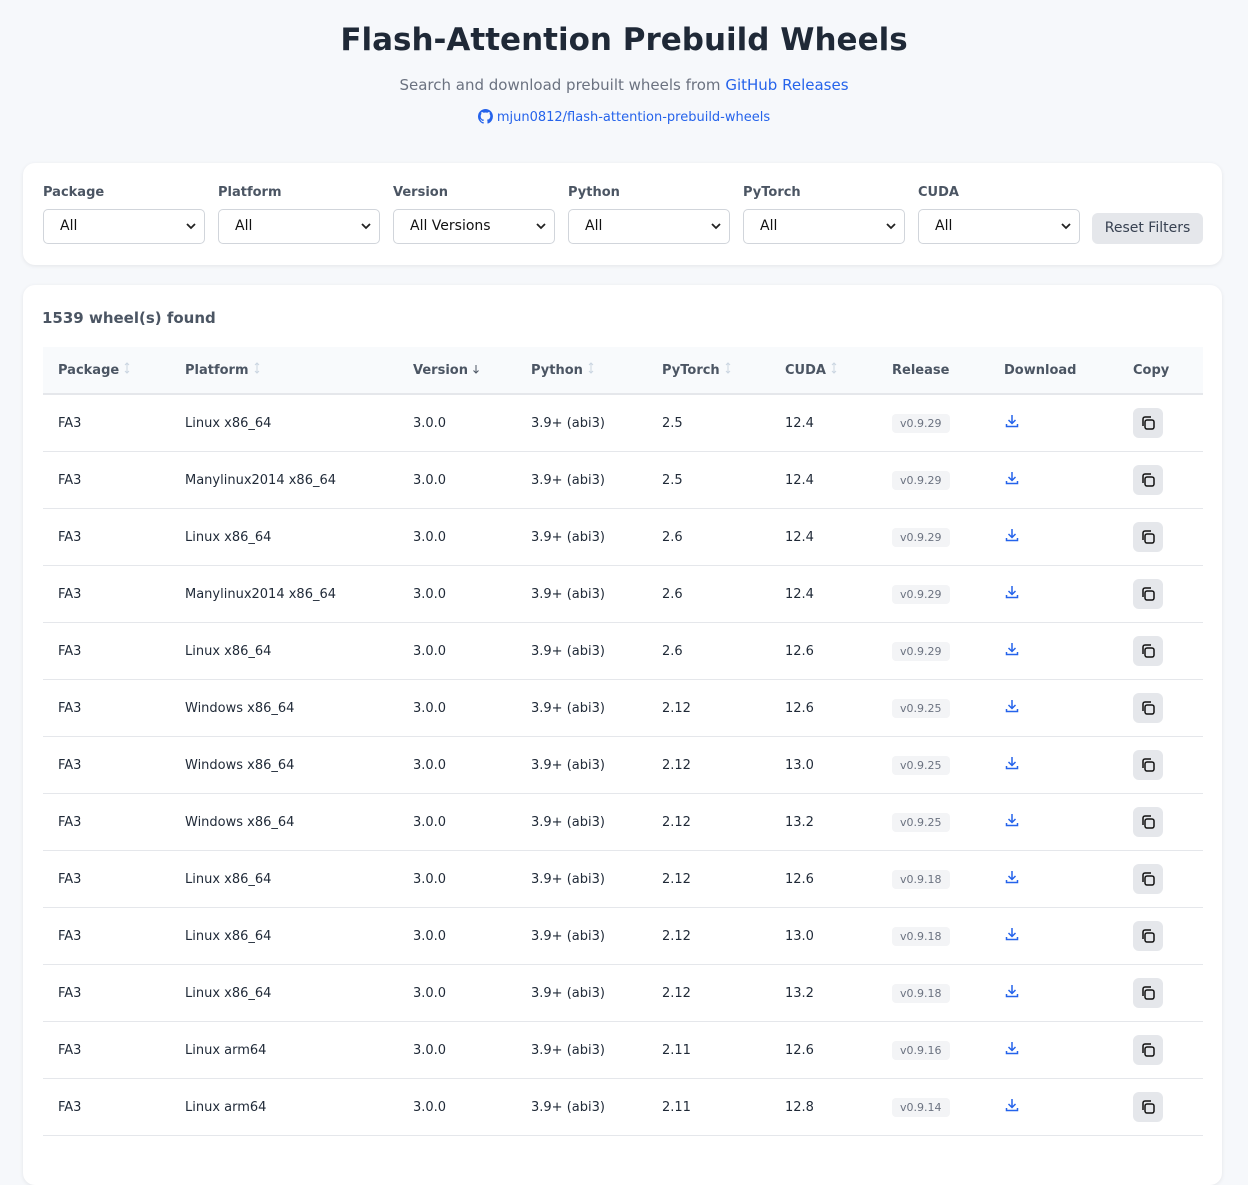  Describe the element at coordinates (708, 371) in the screenshot. I see `column-header: PyTorch` at that location.